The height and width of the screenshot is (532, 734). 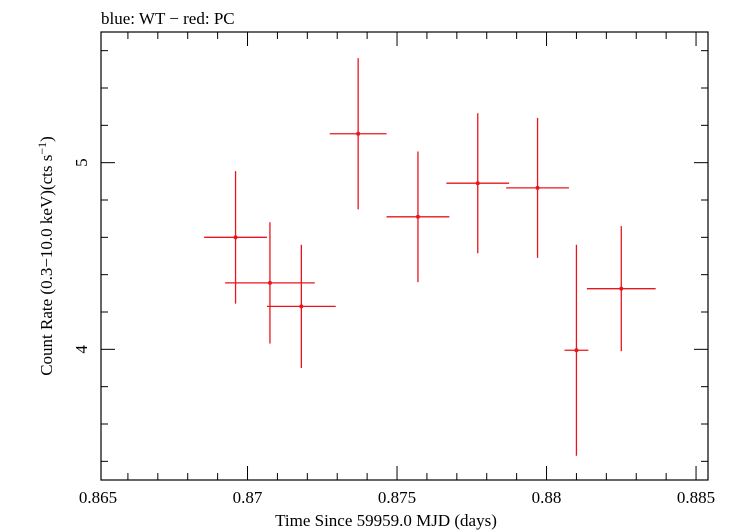 I want to click on y-tick-label: 4, so click(x=81, y=349).